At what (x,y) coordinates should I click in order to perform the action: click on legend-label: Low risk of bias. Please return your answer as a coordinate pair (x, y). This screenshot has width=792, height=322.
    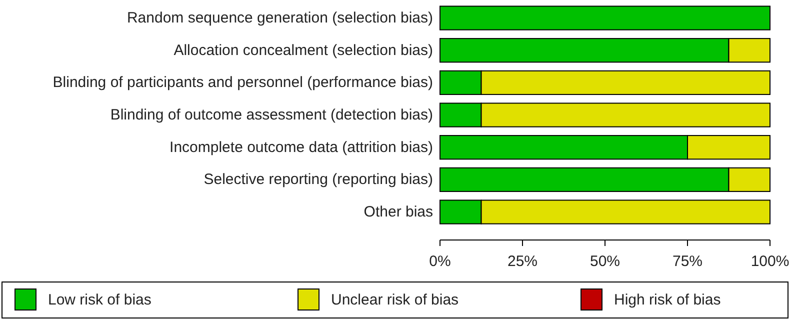
    Looking at the image, I should click on (100, 300).